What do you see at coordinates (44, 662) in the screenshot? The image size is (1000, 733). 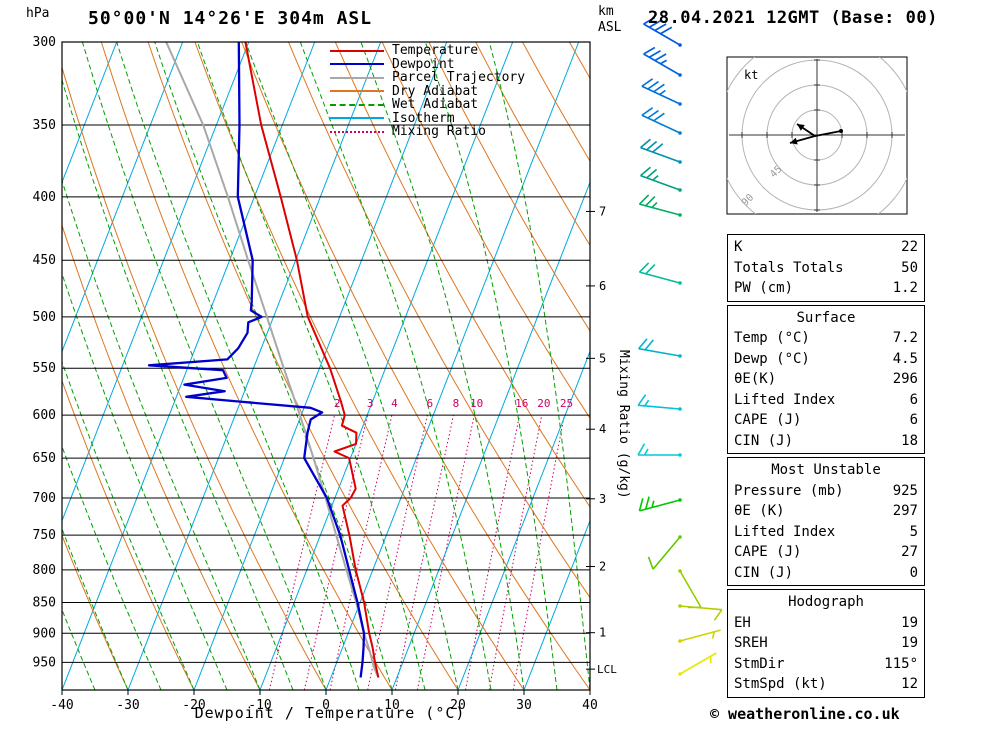 I see `pressure-tick-label: 950` at bounding box center [44, 662].